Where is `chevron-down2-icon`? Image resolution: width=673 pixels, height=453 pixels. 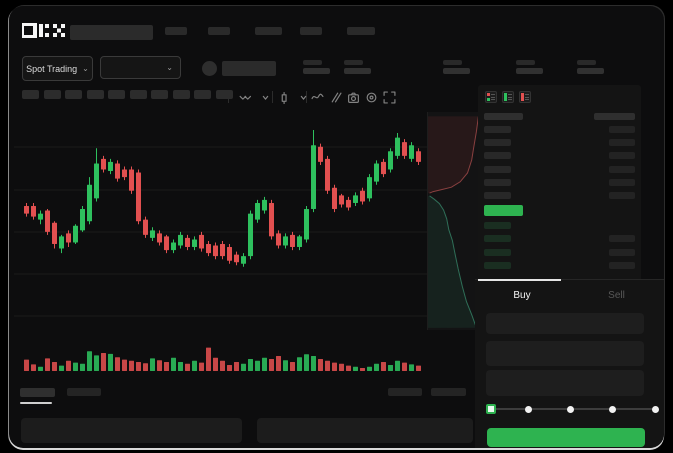 chevron-down2-icon is located at coordinates (303, 97).